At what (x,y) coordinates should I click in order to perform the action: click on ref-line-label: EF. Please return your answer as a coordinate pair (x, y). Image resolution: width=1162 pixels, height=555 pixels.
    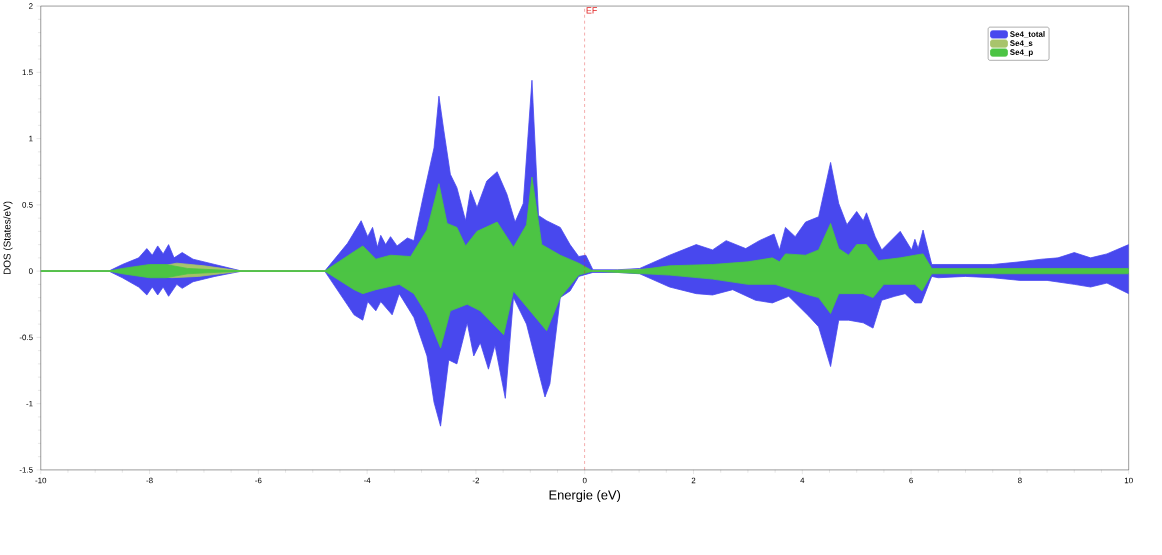
    Looking at the image, I should click on (591, 10).